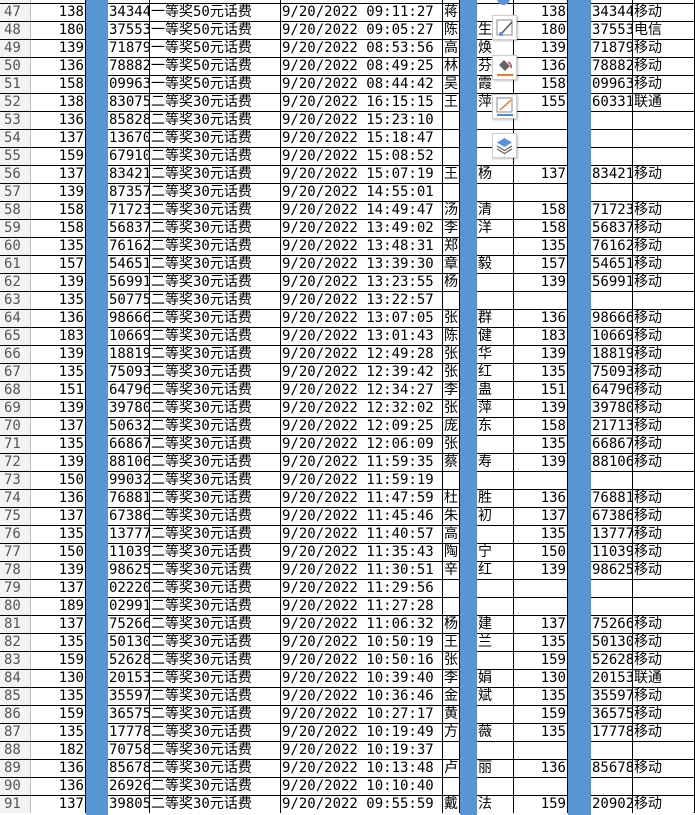  Describe the element at coordinates (129, 300) in the screenshot. I see `cell-suffix: 50775` at that location.